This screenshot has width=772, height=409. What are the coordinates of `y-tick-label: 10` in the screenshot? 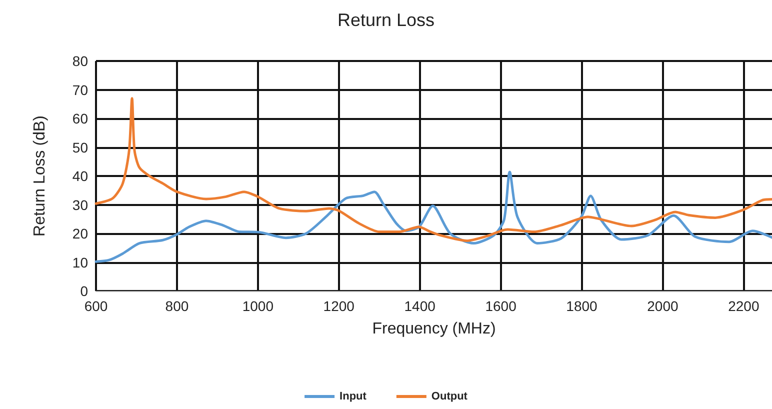 It's located at (80, 262).